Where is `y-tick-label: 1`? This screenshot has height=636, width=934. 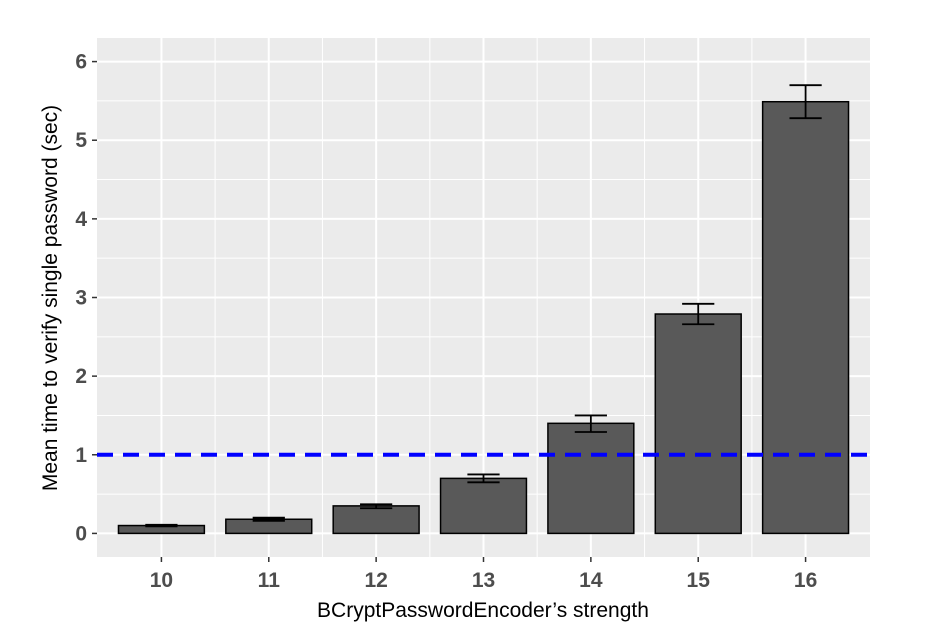
y-tick-label: 1 is located at coordinates (81, 455).